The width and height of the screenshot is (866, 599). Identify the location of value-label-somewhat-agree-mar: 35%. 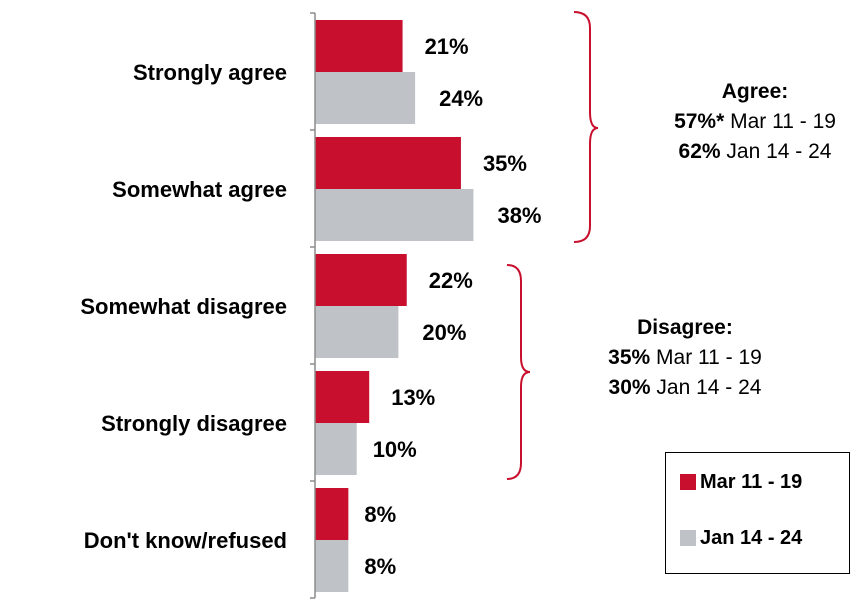
(505, 163).